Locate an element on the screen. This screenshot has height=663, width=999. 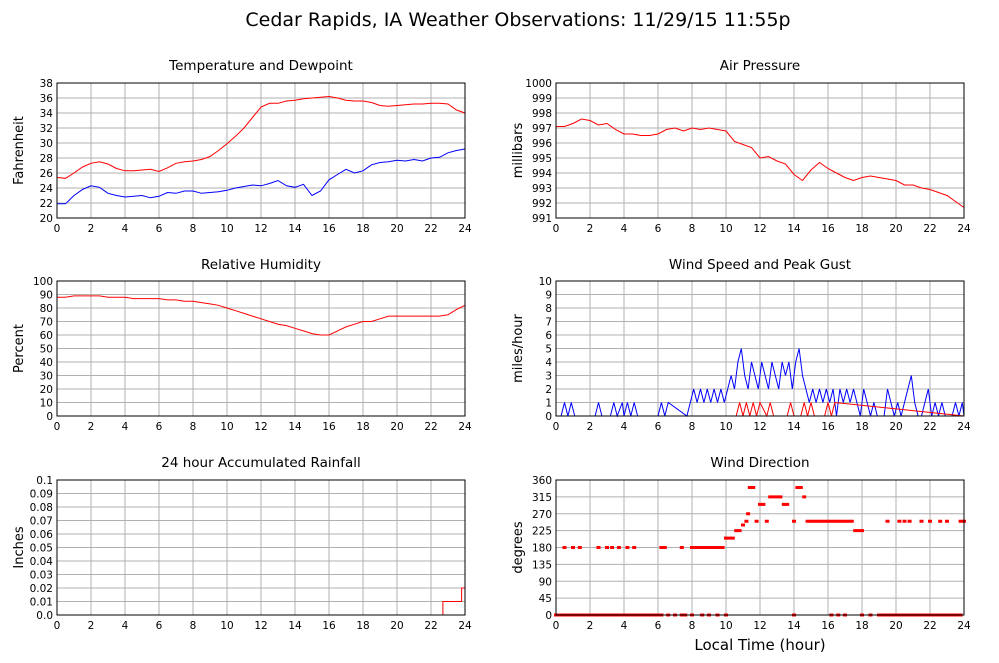
y-tick-label: 10 is located at coordinates (545, 282).